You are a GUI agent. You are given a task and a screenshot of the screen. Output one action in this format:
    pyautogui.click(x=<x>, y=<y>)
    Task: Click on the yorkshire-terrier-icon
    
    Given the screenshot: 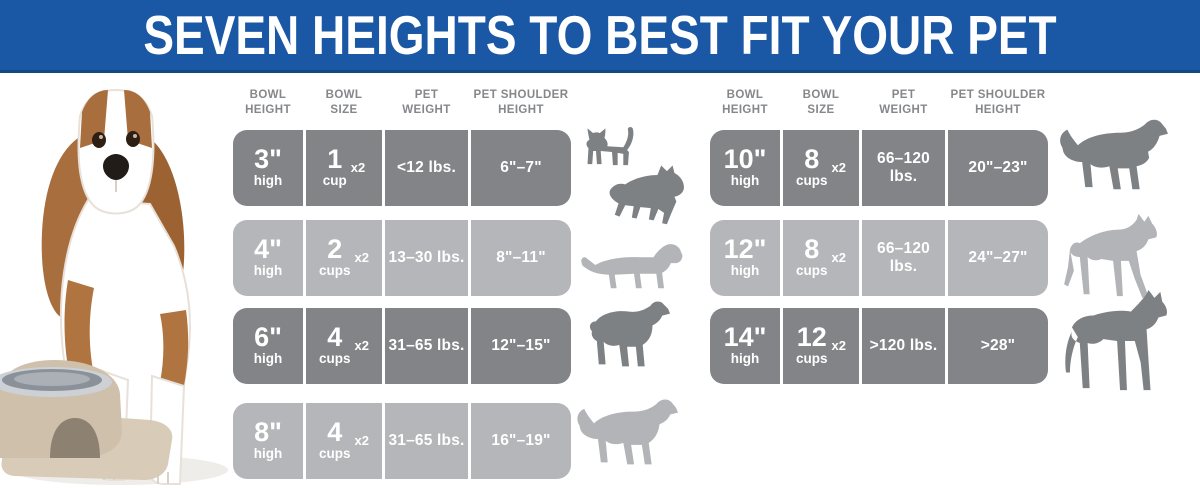 What is the action you would take?
    pyautogui.click(x=646, y=195)
    